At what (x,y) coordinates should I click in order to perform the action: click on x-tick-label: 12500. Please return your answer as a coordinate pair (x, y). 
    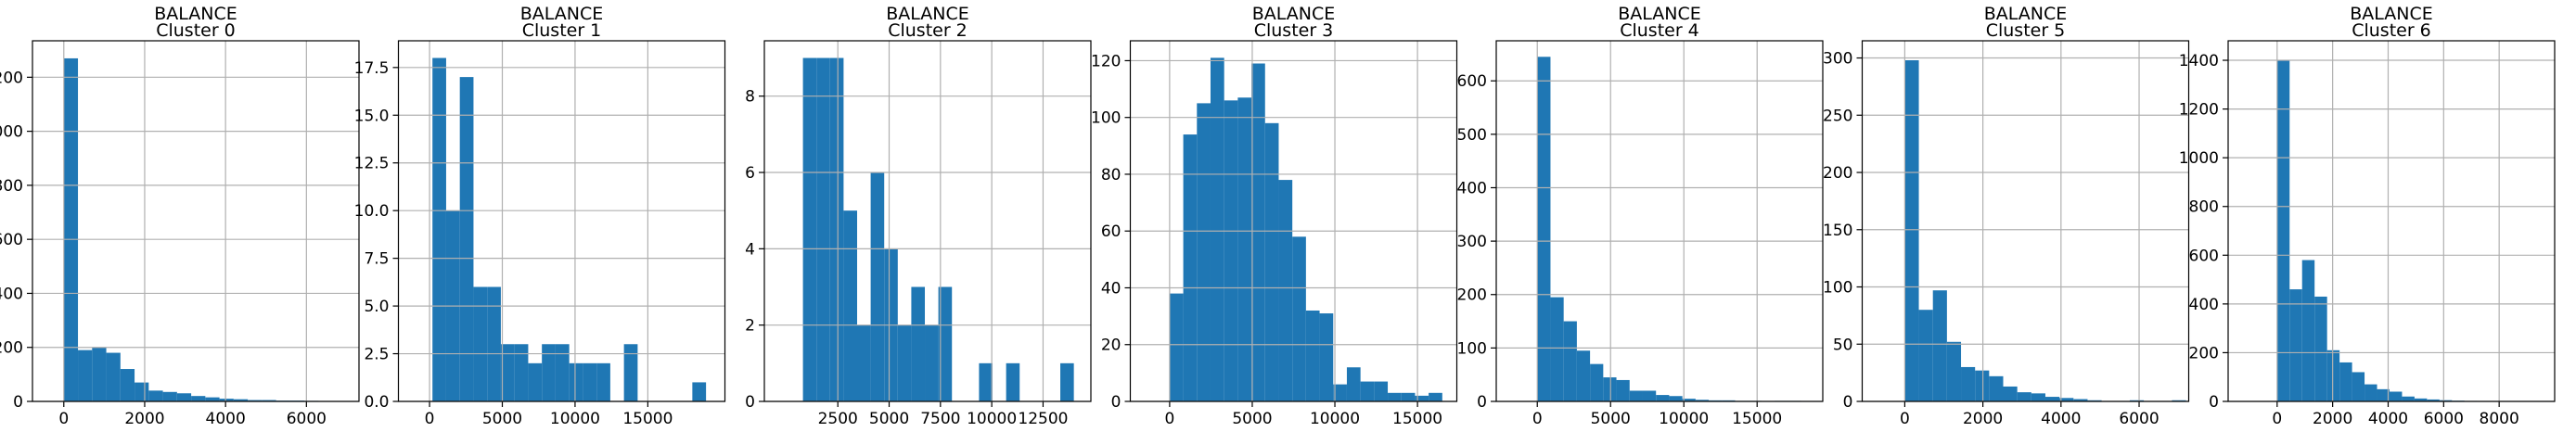
    Looking at the image, I should click on (1043, 419).